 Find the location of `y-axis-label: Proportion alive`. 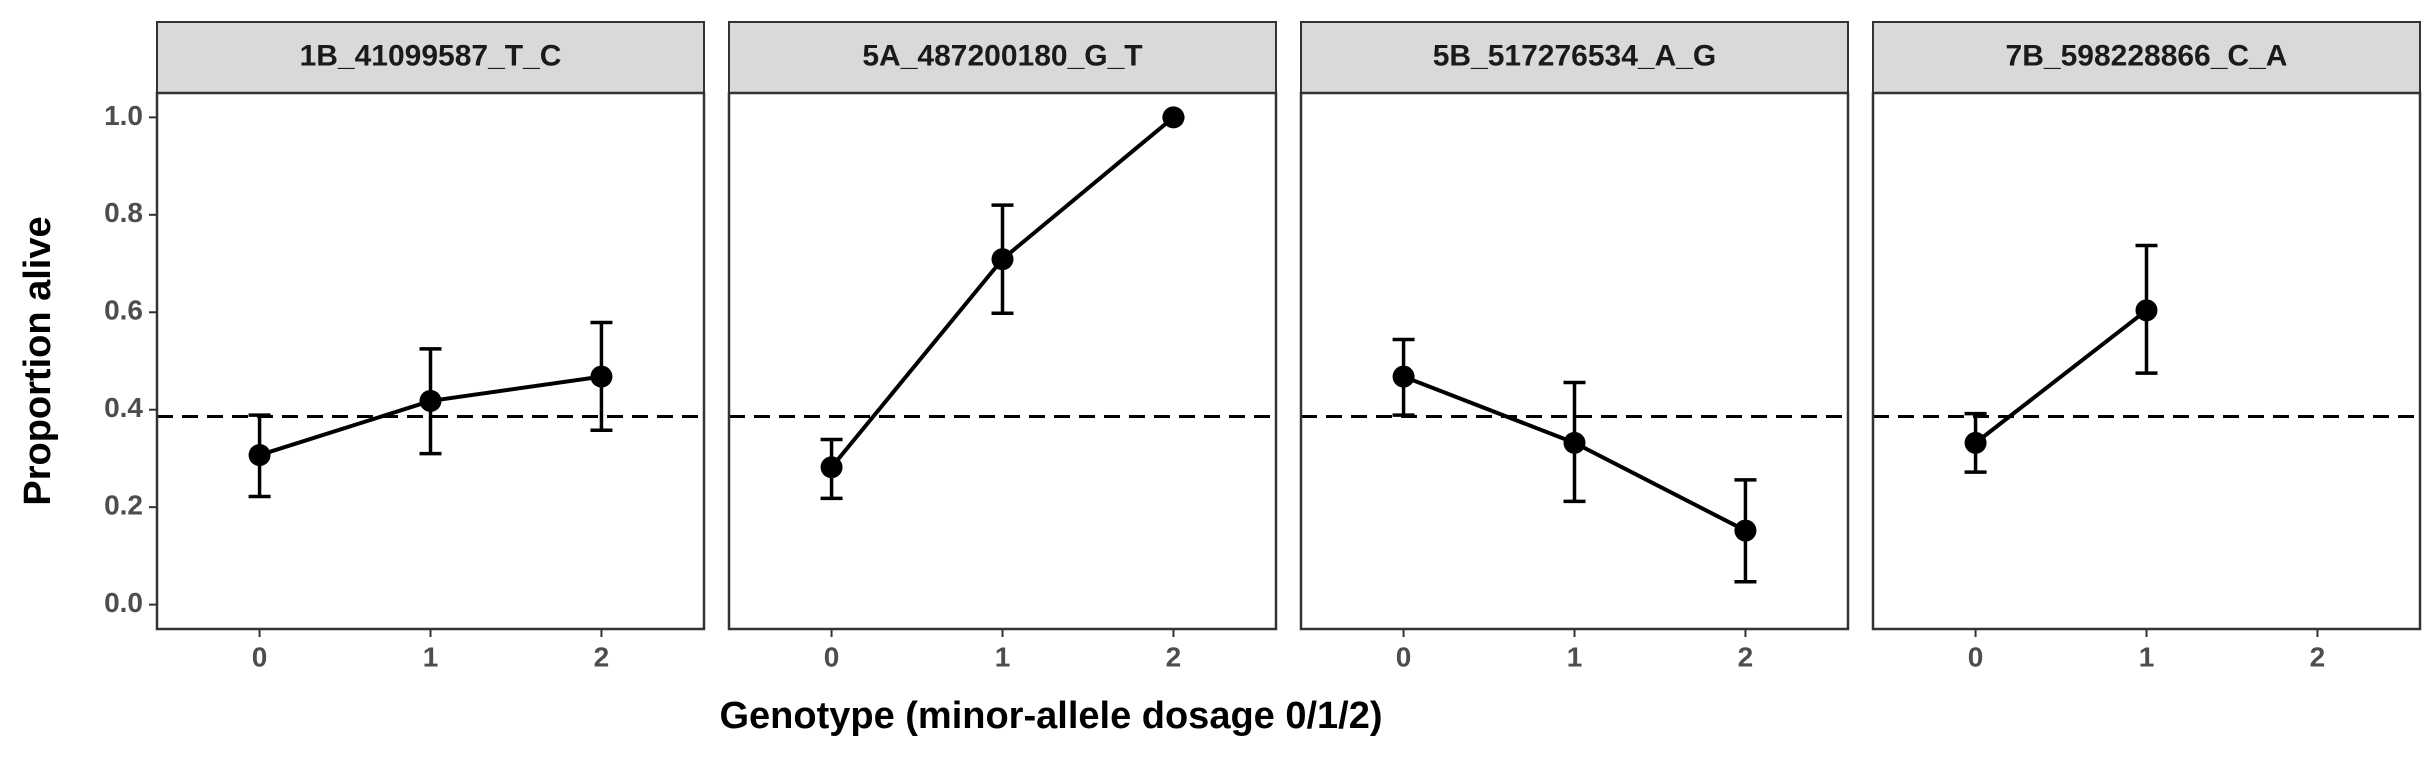

y-axis-label: Proportion alive is located at coordinates (38, 360).